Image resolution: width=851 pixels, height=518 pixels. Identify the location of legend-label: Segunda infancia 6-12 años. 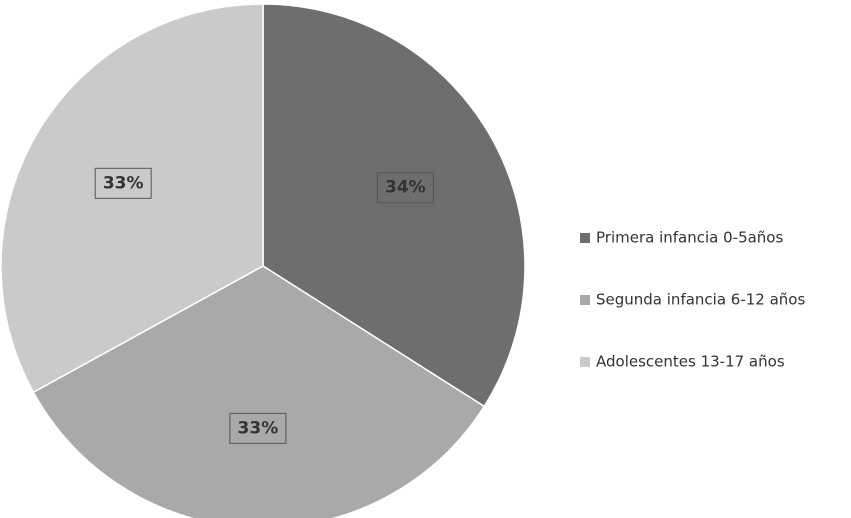
(700, 300).